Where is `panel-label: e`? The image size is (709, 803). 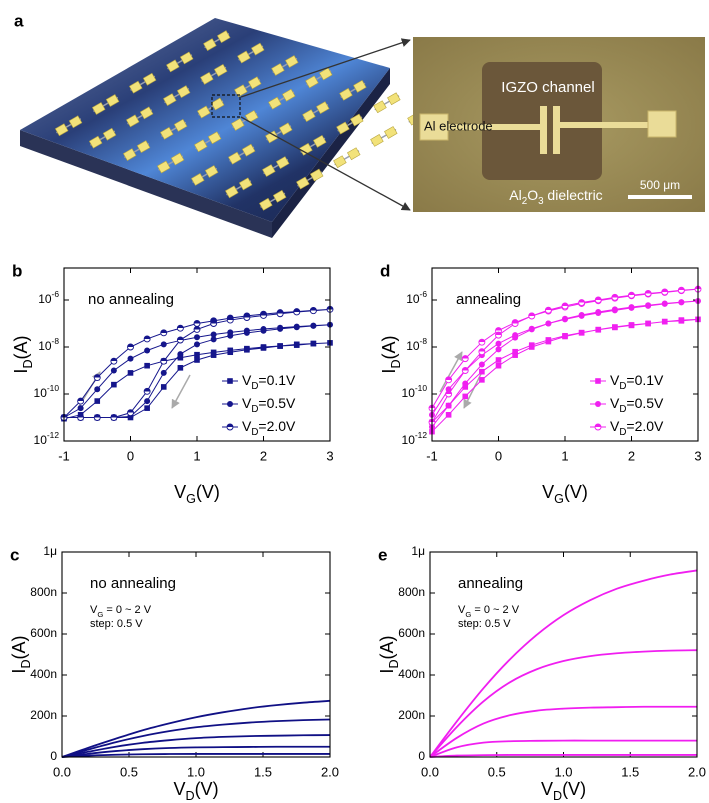
panel-label: e is located at coordinates (382, 554).